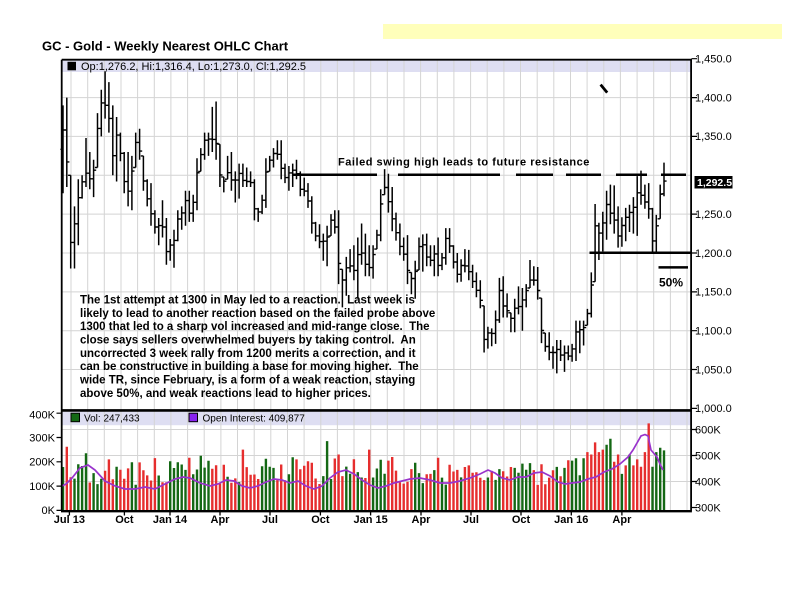  I want to click on svg-text: 0K, so click(49, 511).